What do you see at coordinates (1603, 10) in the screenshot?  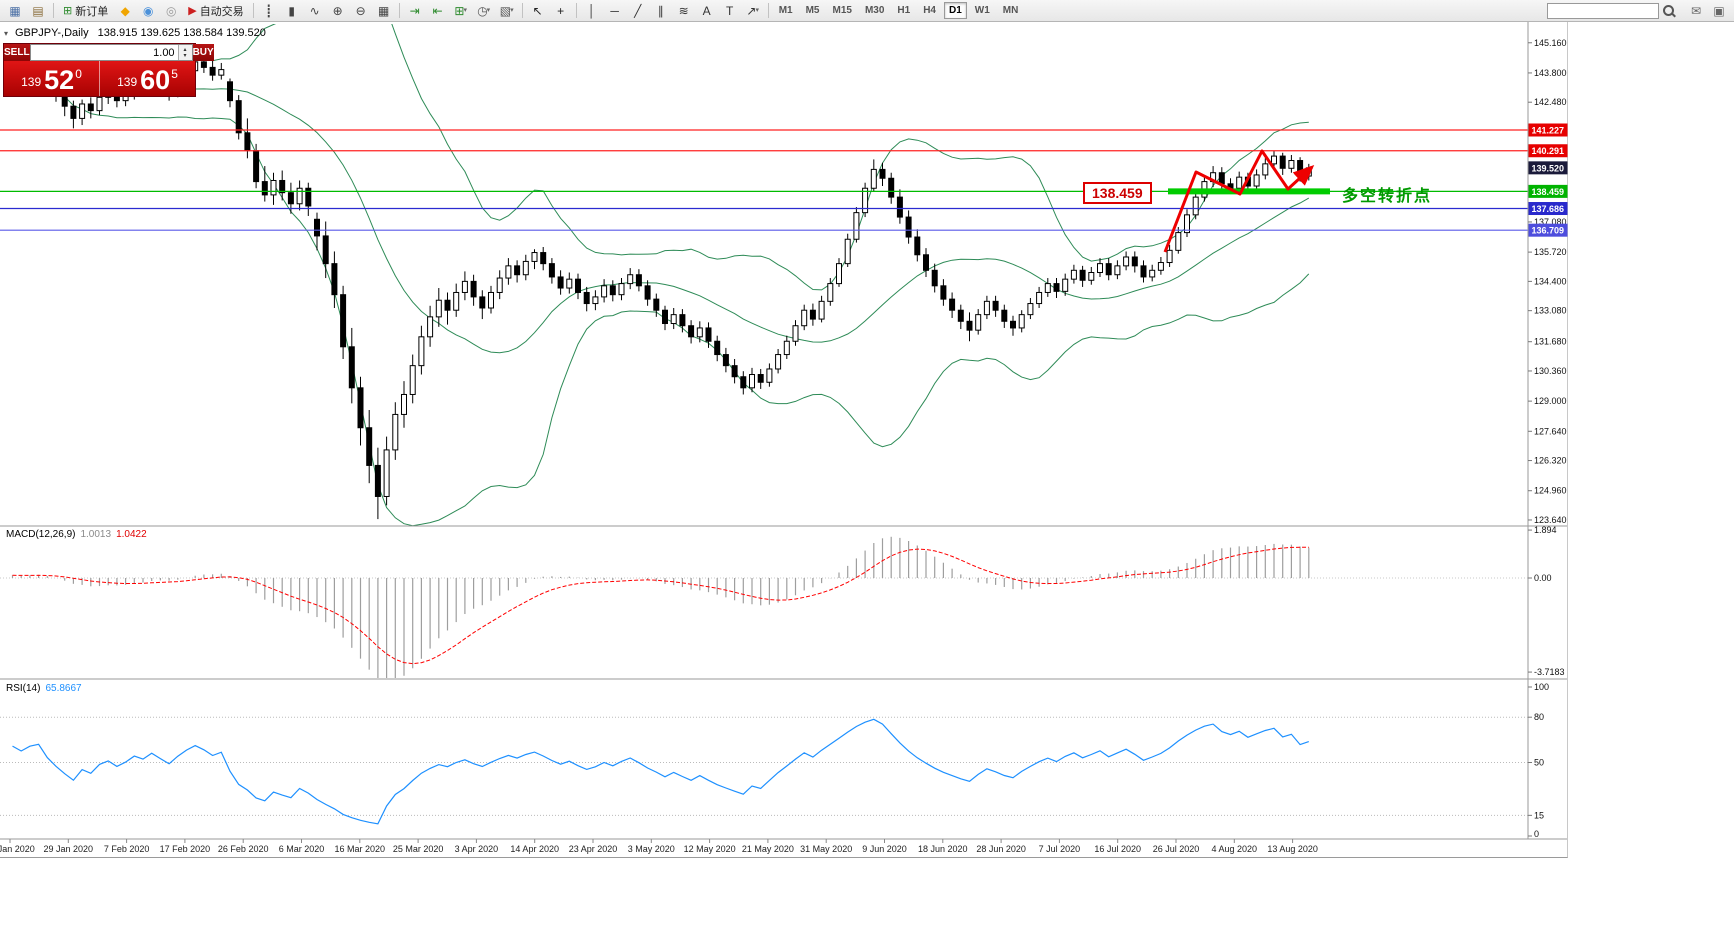 I see `search-input` at bounding box center [1603, 10].